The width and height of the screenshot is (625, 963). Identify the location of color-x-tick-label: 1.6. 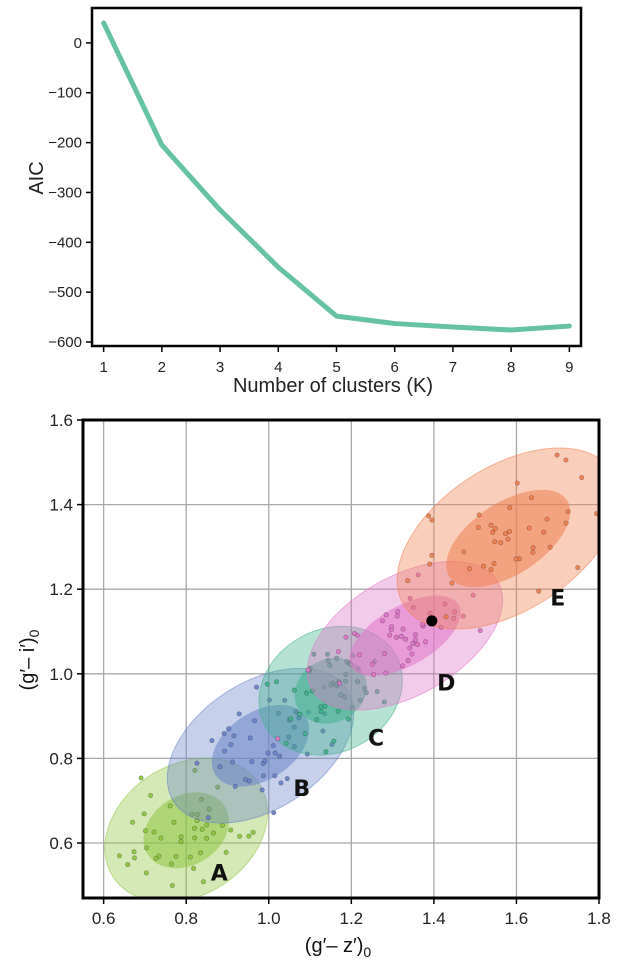
(517, 918).